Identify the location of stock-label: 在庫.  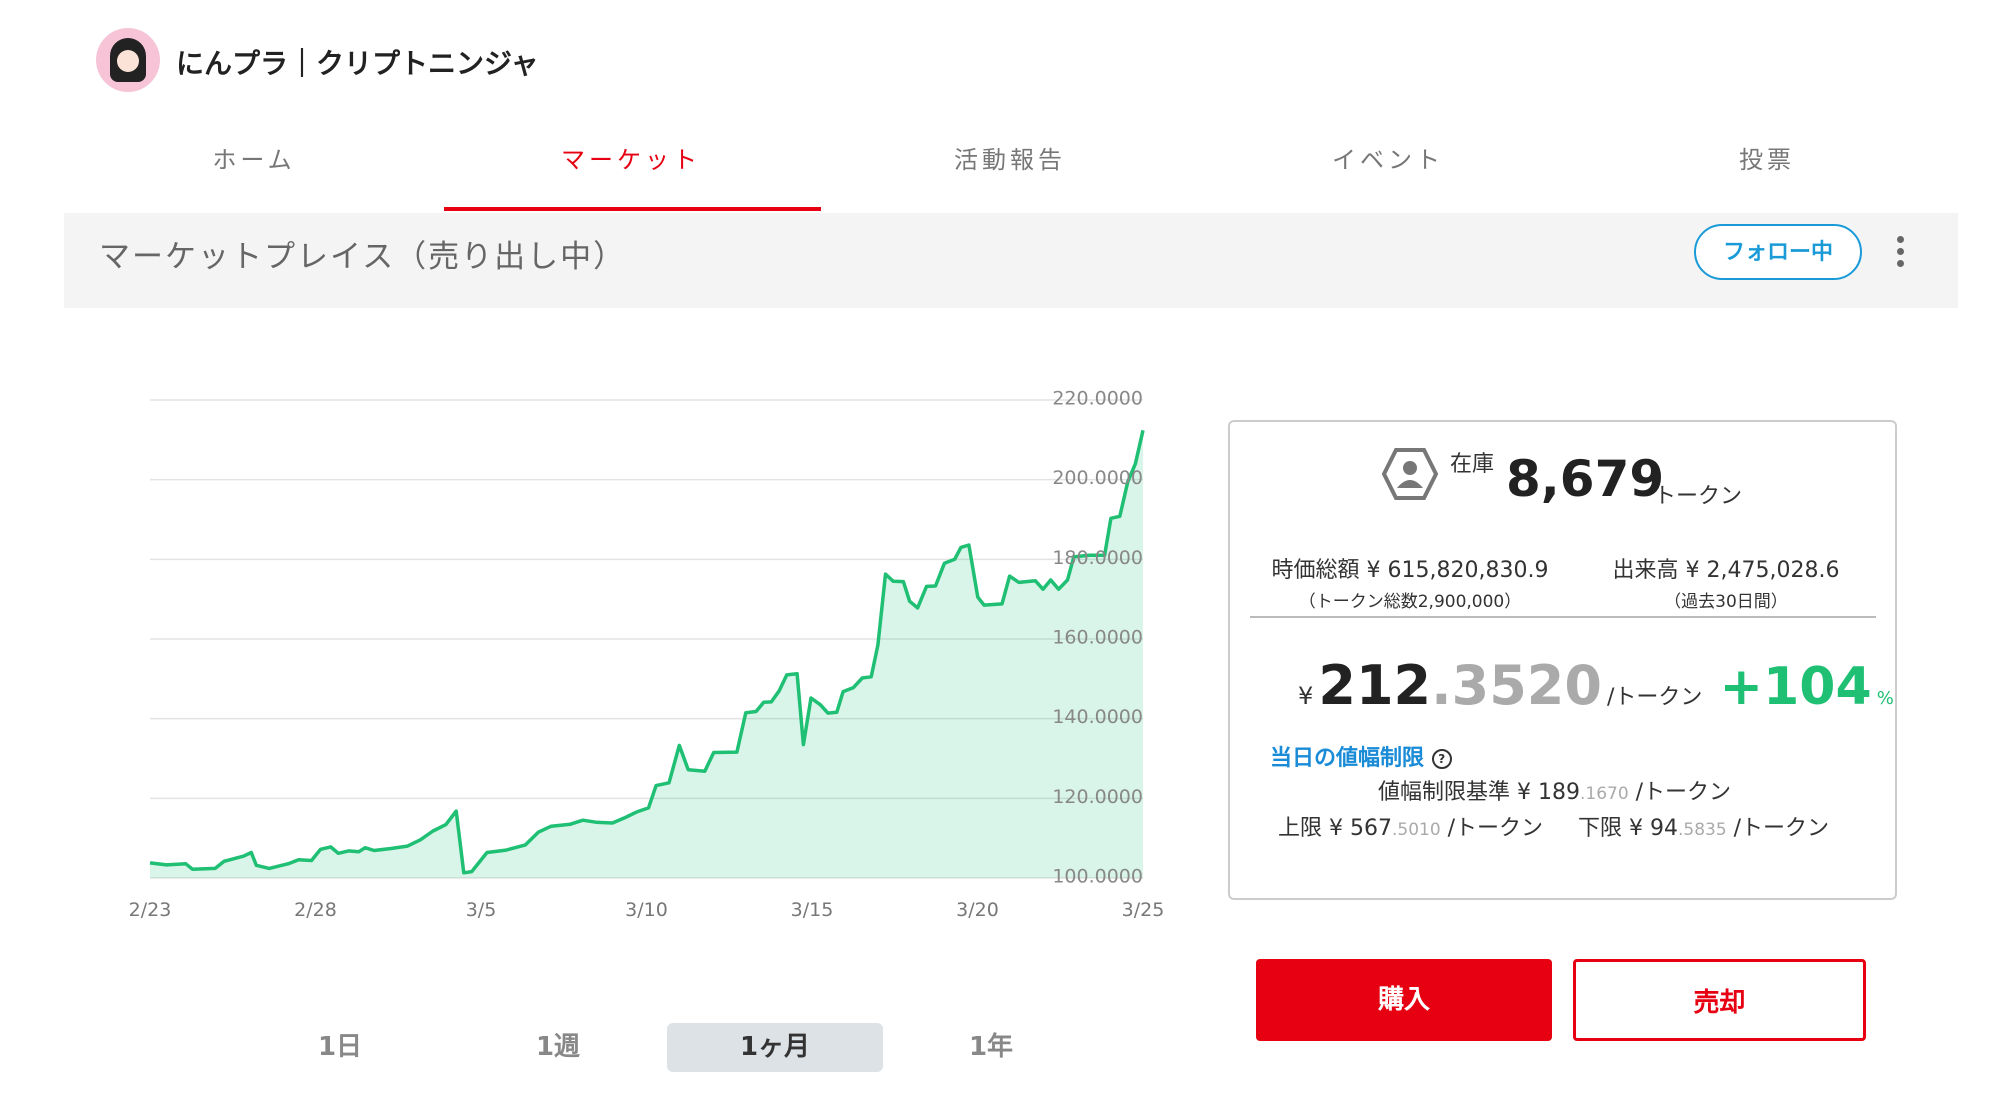
(1472, 464).